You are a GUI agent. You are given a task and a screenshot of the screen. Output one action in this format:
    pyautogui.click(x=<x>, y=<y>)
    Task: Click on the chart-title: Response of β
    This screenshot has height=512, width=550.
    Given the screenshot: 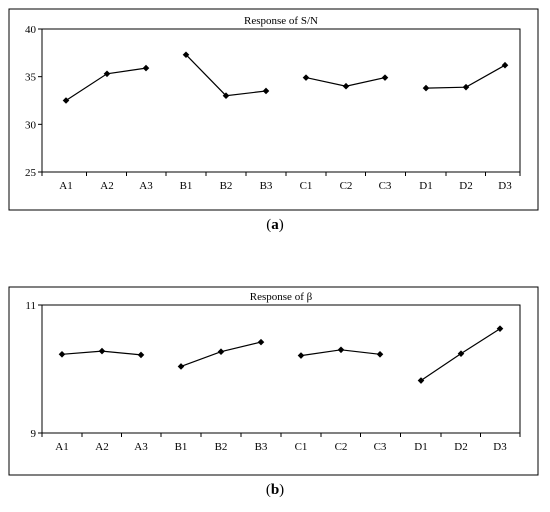 What is the action you would take?
    pyautogui.click(x=281, y=297)
    